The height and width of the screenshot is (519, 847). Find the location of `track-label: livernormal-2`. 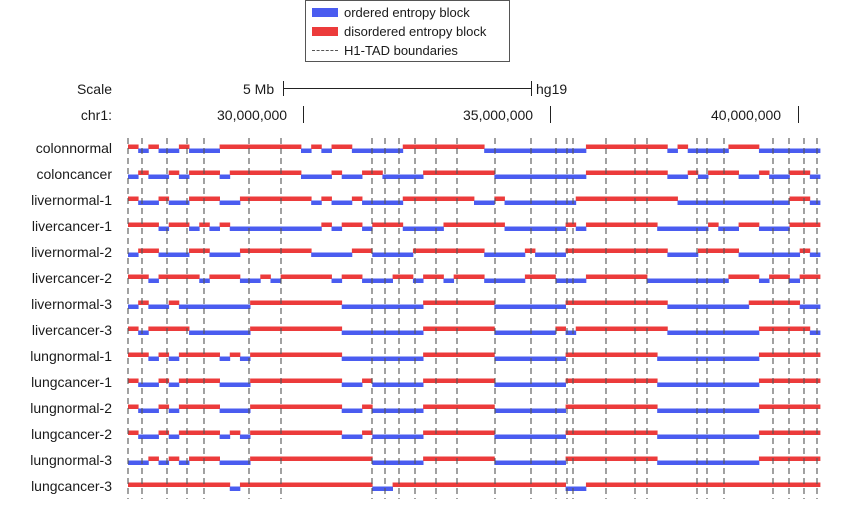

track-label: livernormal-2 is located at coordinates (71, 252).